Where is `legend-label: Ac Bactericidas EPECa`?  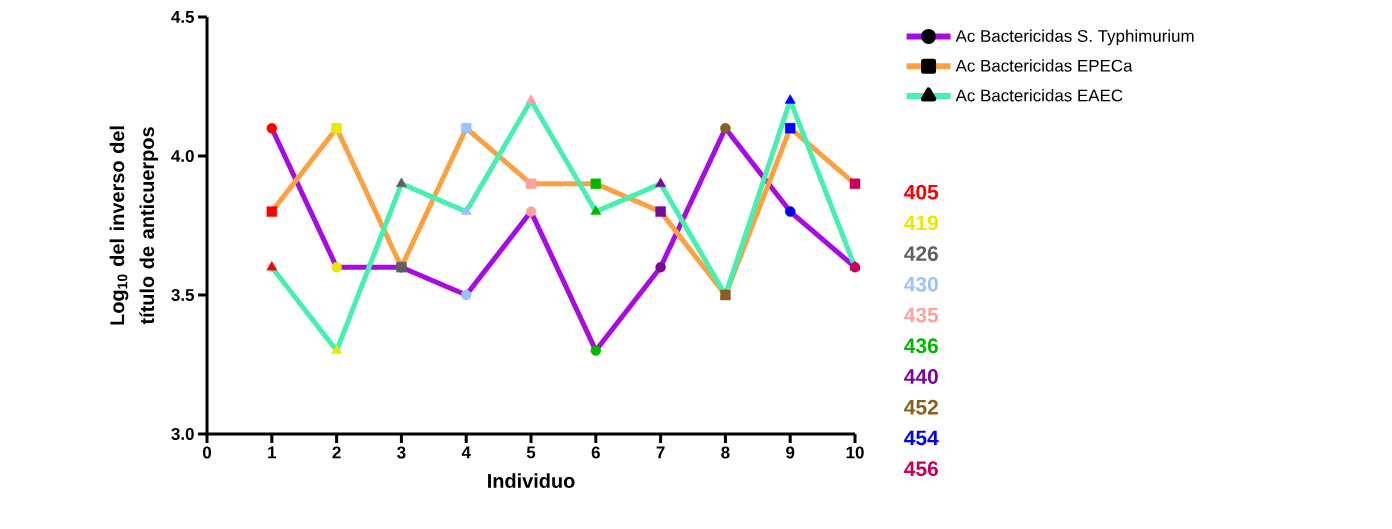
legend-label: Ac Bactericidas EPECa is located at coordinates (1044, 65).